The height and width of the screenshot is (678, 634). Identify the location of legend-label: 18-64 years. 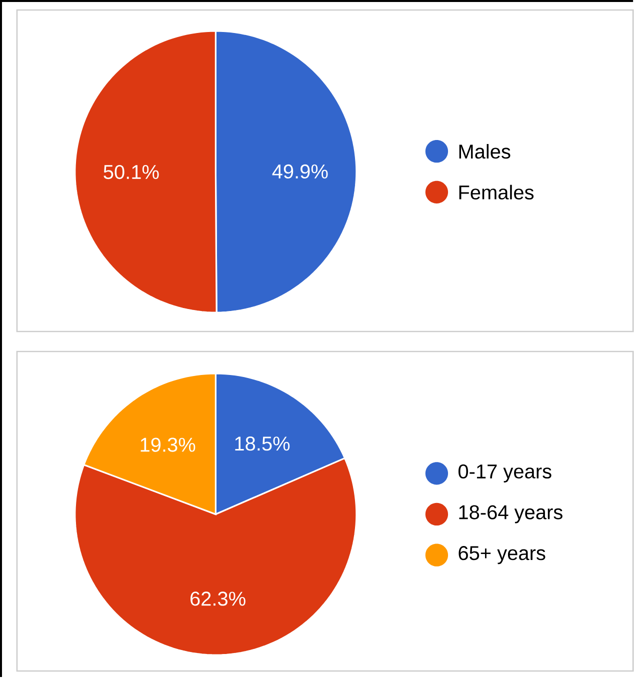
(510, 514).